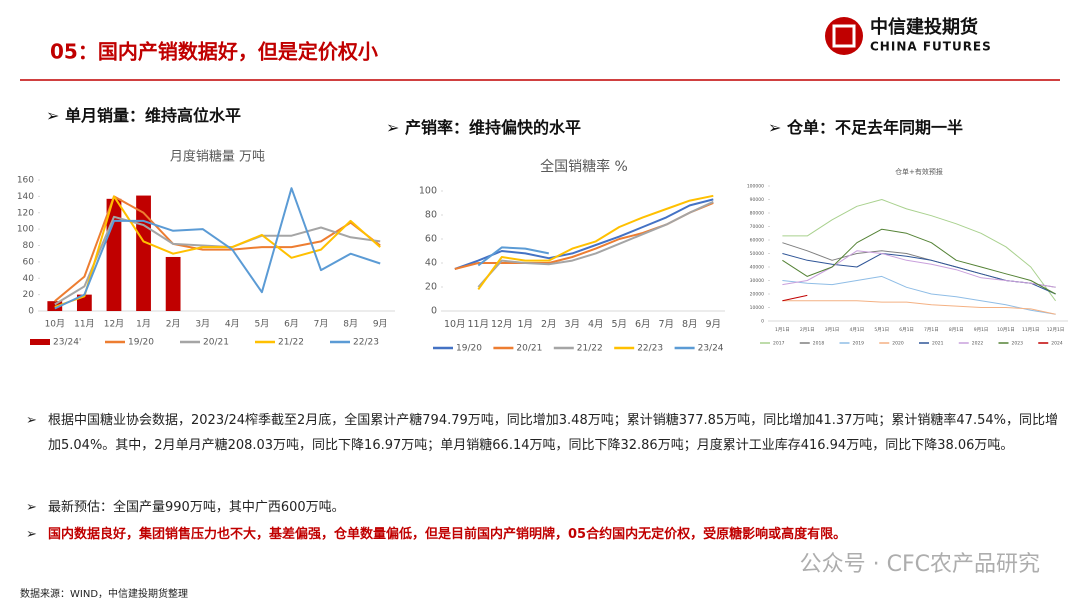  Describe the element at coordinates (832, 330) in the screenshot. I see `x-tick-label: 3月1日` at that location.